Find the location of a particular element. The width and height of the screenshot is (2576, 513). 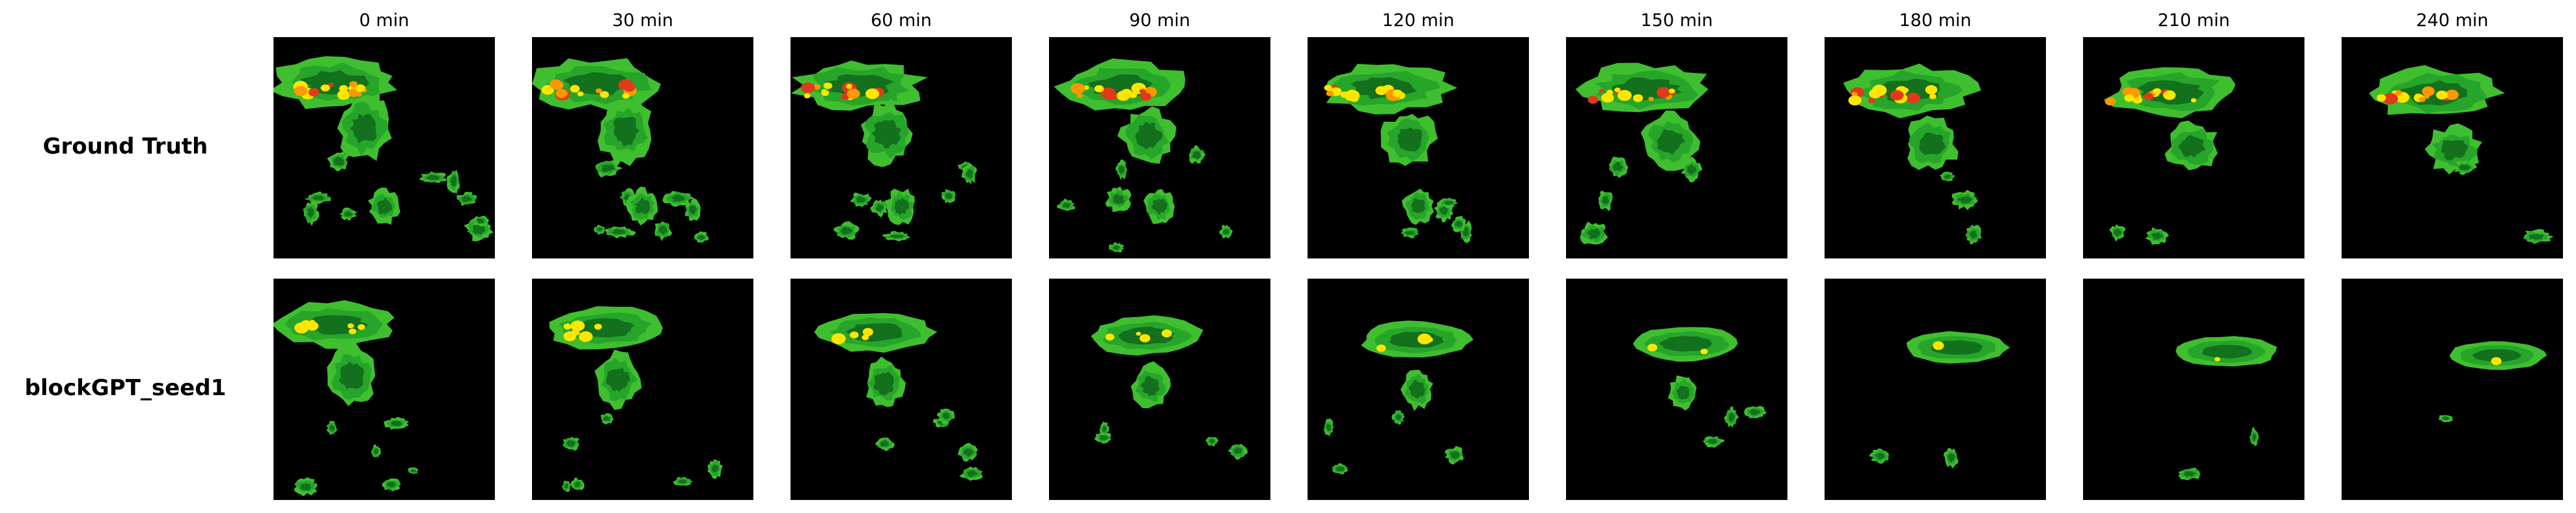

prediction-panel-240min is located at coordinates (2452, 389).